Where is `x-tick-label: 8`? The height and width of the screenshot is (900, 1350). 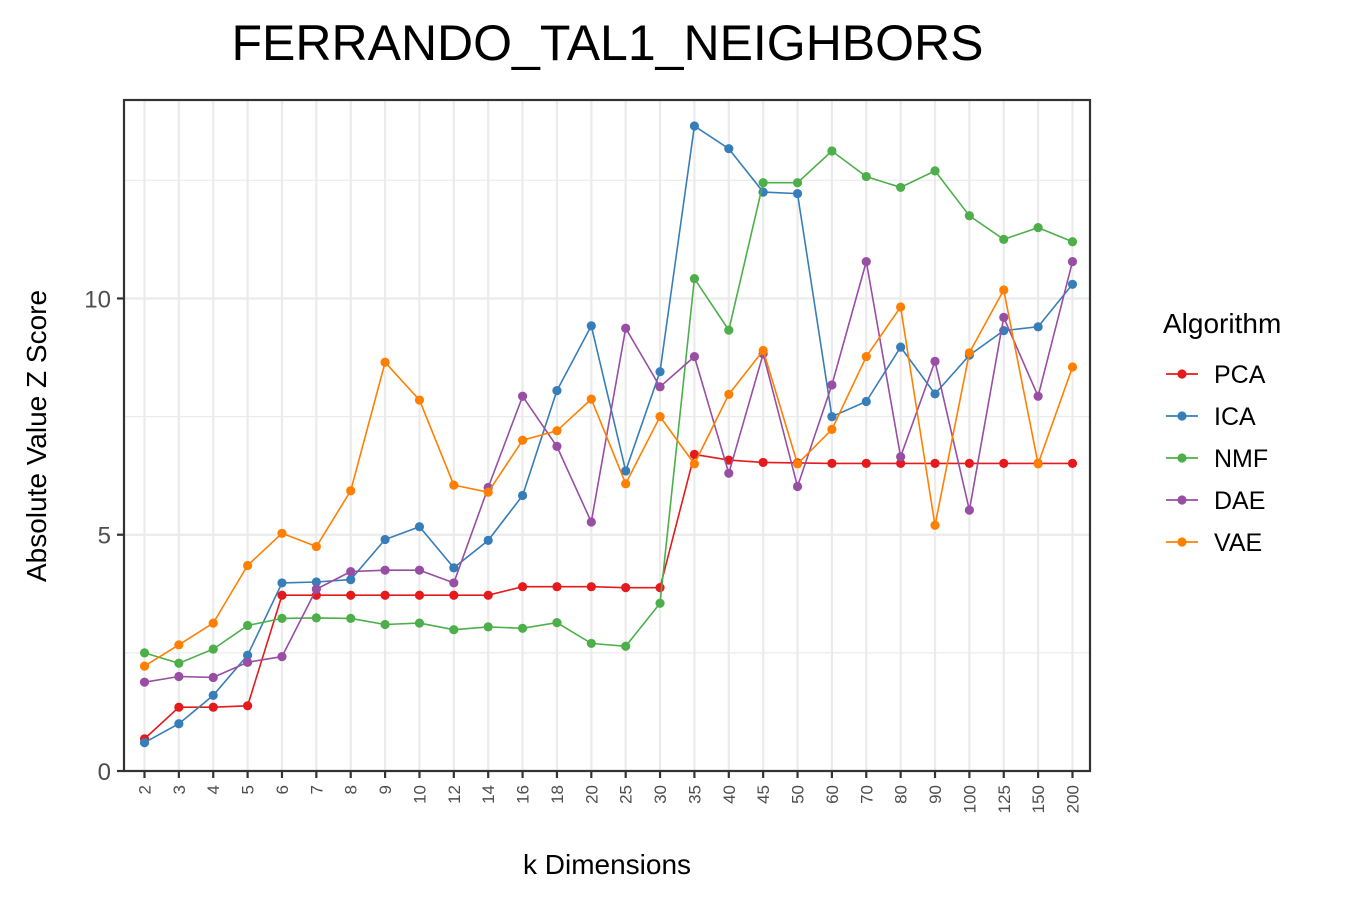
x-tick-label: 8 is located at coordinates (351, 789).